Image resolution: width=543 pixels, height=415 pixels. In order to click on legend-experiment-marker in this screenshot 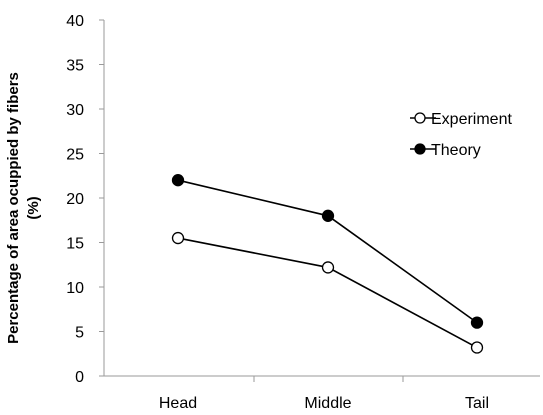, I will do `click(420, 118)`.